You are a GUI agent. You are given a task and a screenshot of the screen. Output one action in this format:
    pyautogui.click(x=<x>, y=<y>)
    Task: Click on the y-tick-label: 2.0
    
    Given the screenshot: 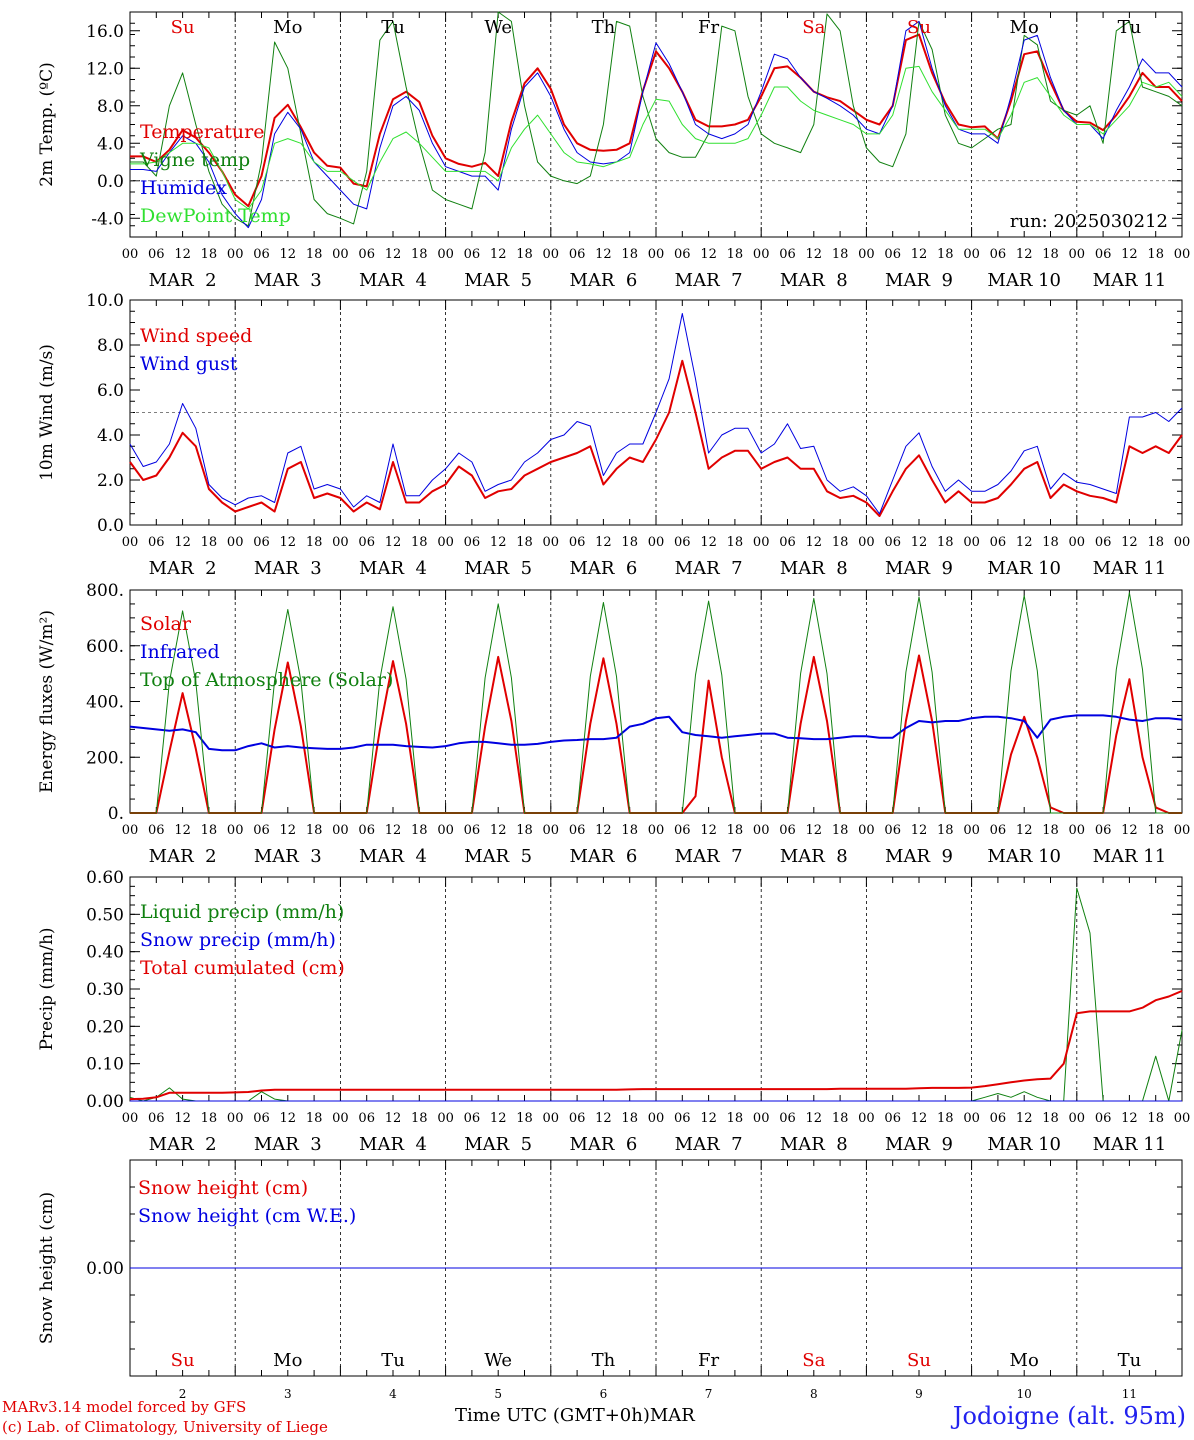 What is the action you would take?
    pyautogui.click(x=110, y=481)
    